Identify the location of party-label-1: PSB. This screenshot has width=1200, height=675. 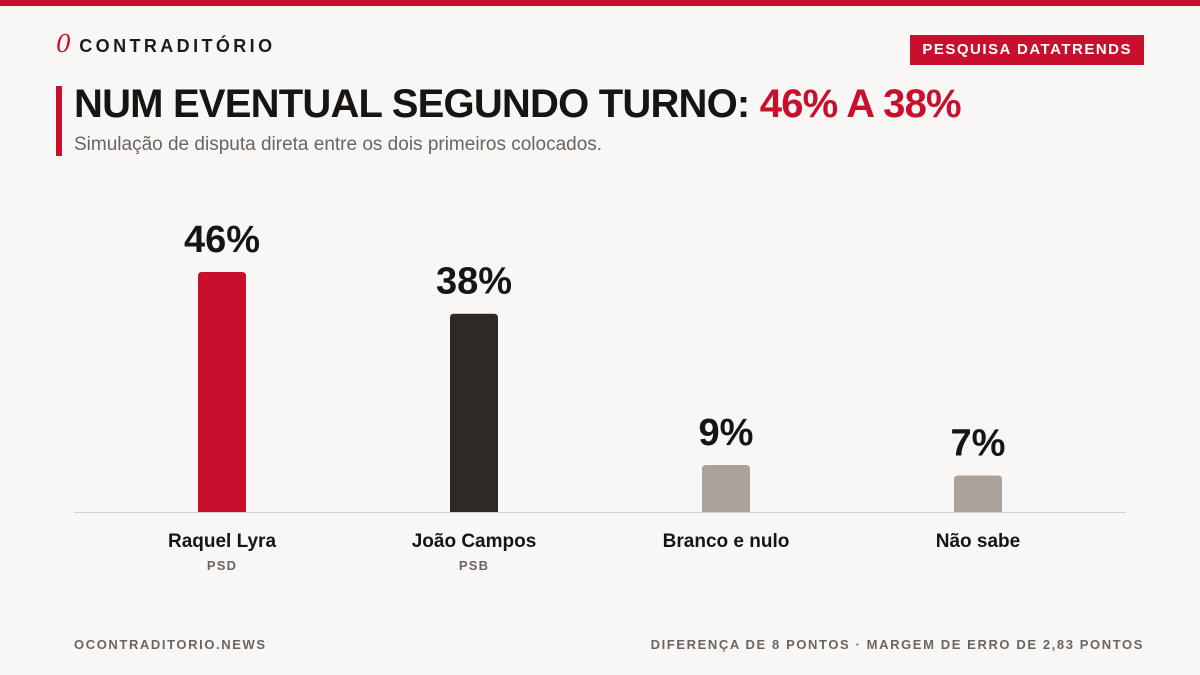
(474, 565).